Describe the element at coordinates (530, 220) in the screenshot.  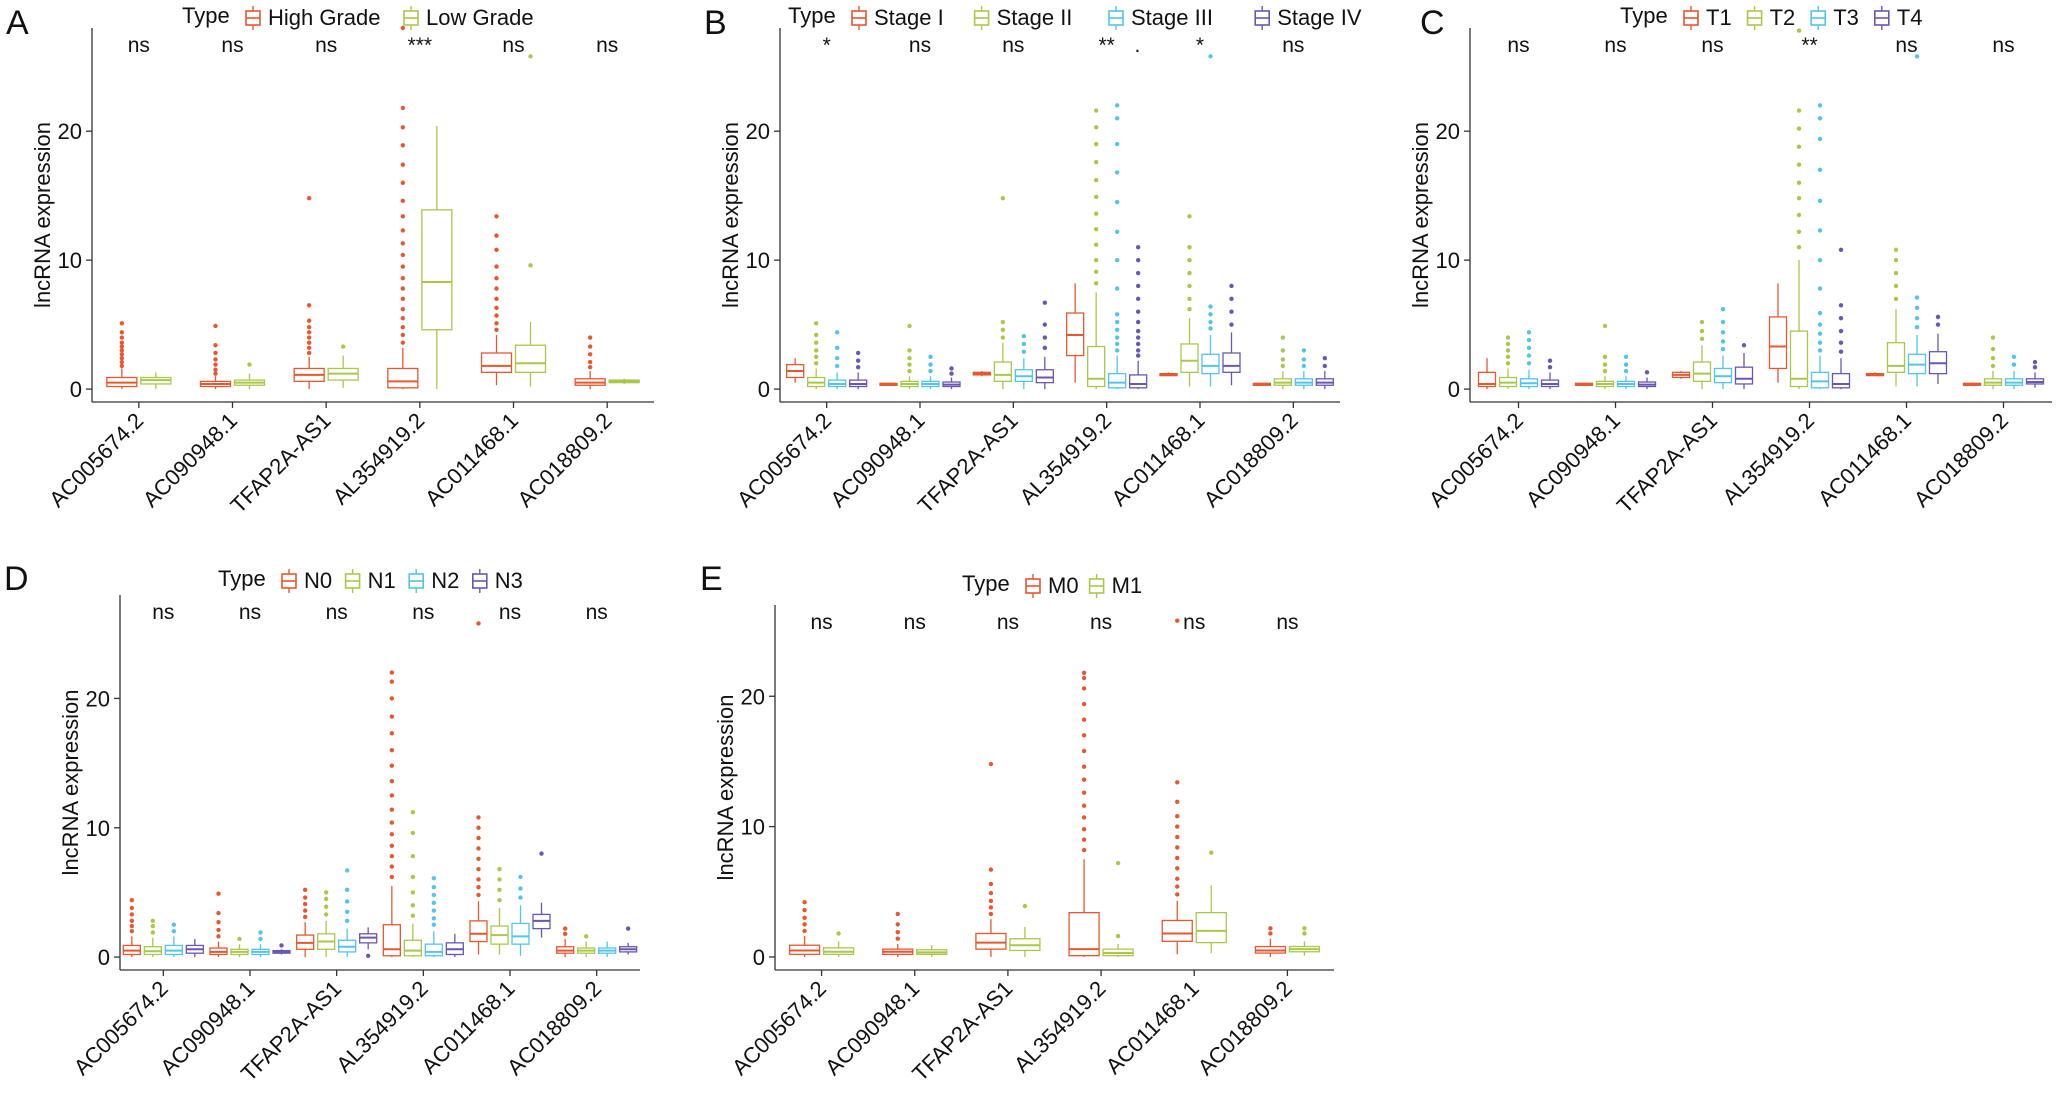
I see `box-low-grade` at that location.